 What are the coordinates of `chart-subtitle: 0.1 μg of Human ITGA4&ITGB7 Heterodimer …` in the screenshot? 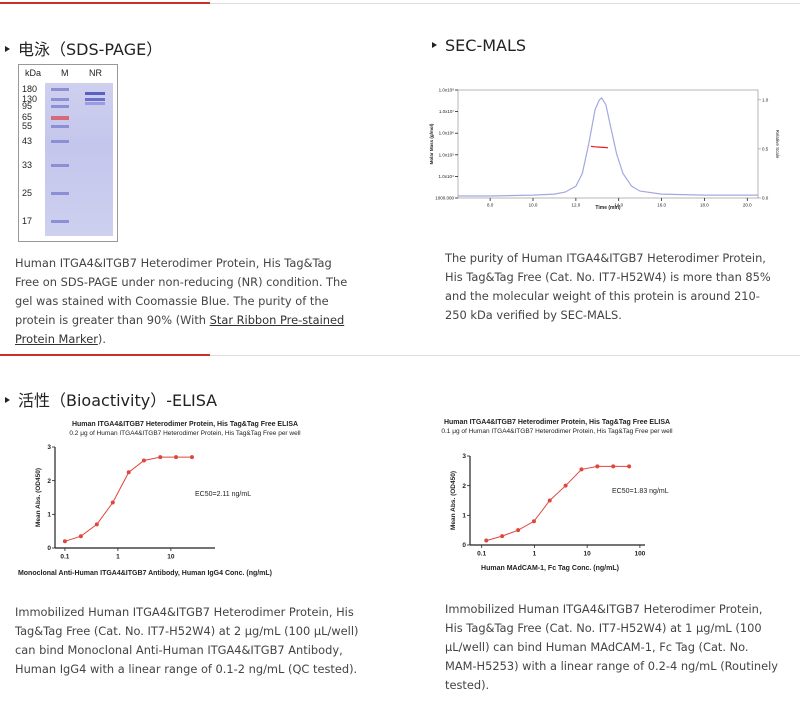 It's located at (557, 431).